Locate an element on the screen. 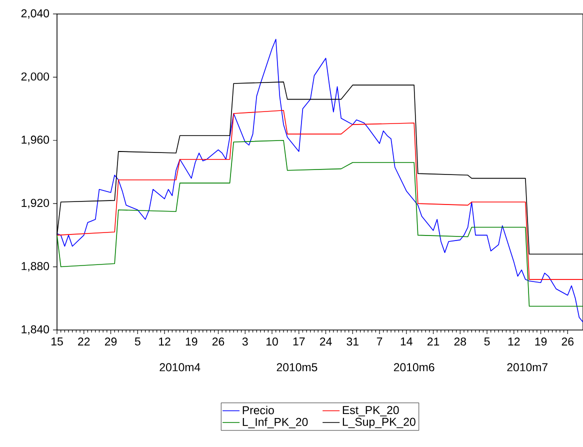 The width and height of the screenshot is (583, 447). y-tick-label: 1,920 is located at coordinates (36, 203).